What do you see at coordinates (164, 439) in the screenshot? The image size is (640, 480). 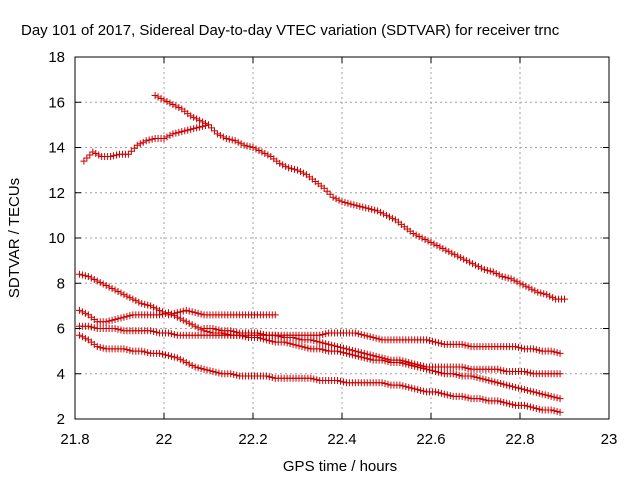 I see `x-tick-label: 22` at bounding box center [164, 439].